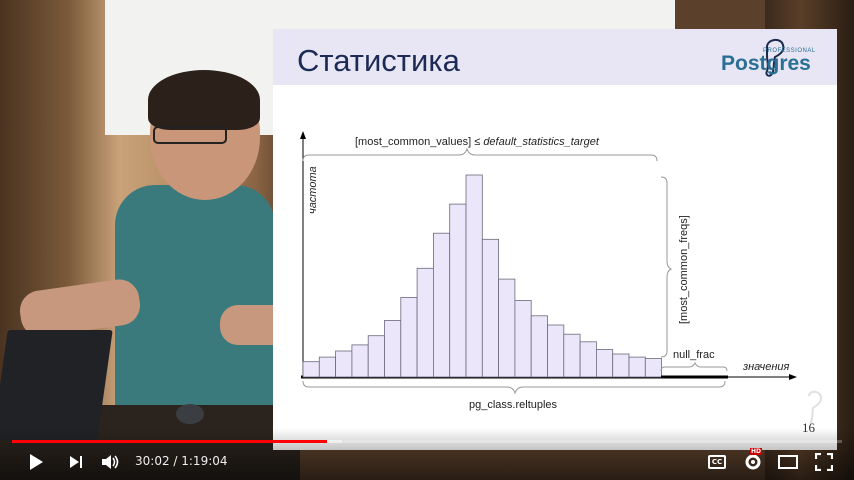 The image size is (854, 480). I want to click on slide-header: Статистика PROFESSIONAL Postgres, so click(555, 57).